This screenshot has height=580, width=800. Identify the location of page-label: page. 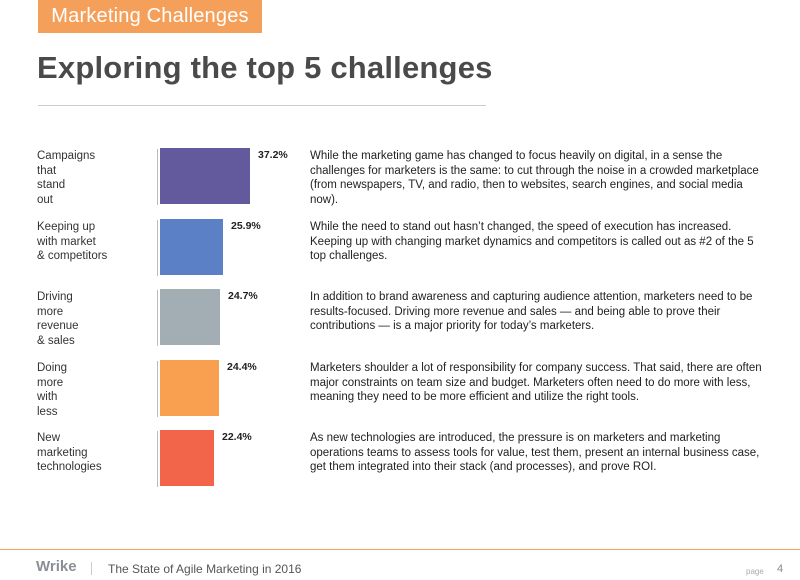
(755, 571).